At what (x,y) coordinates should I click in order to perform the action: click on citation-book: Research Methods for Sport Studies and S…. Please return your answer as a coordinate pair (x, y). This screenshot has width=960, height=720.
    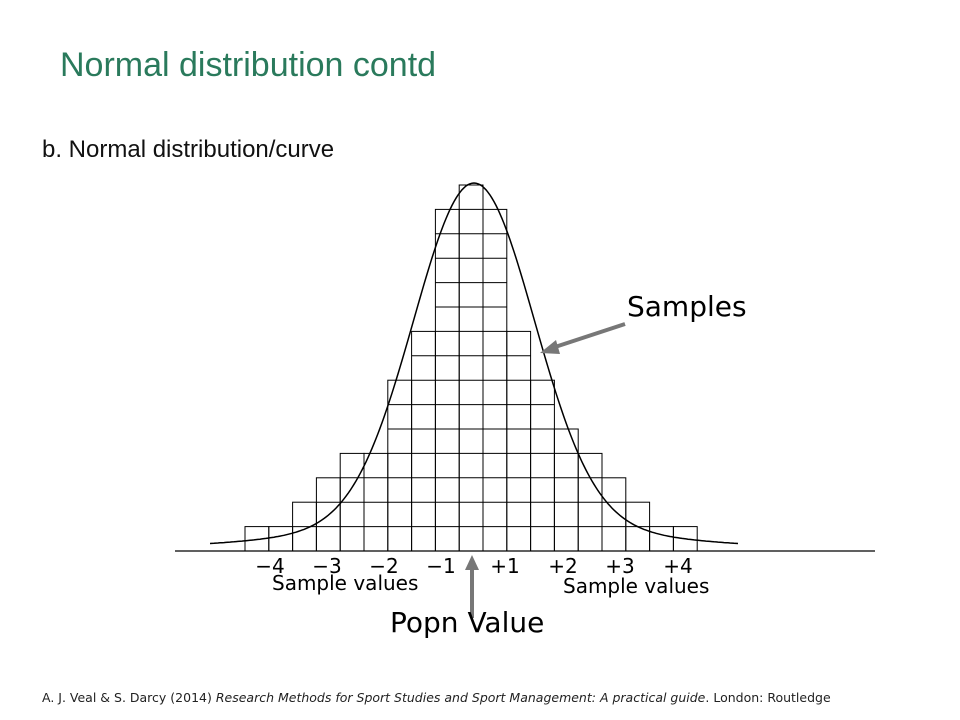
    Looking at the image, I should click on (460, 697).